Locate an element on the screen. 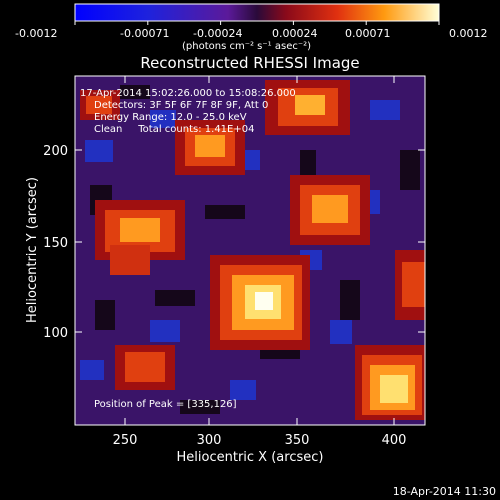  x-tick-label: 250 is located at coordinates (125, 440).